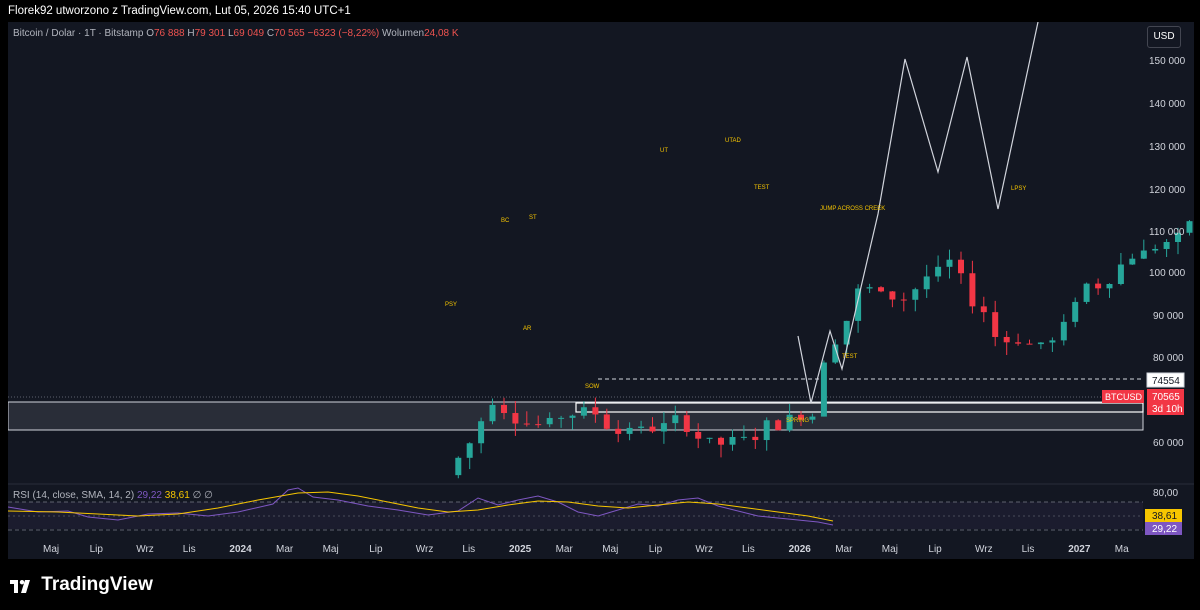 Image resolution: width=1200 pixels, height=610 pixels. I want to click on time-tick: Lip, so click(97, 549).